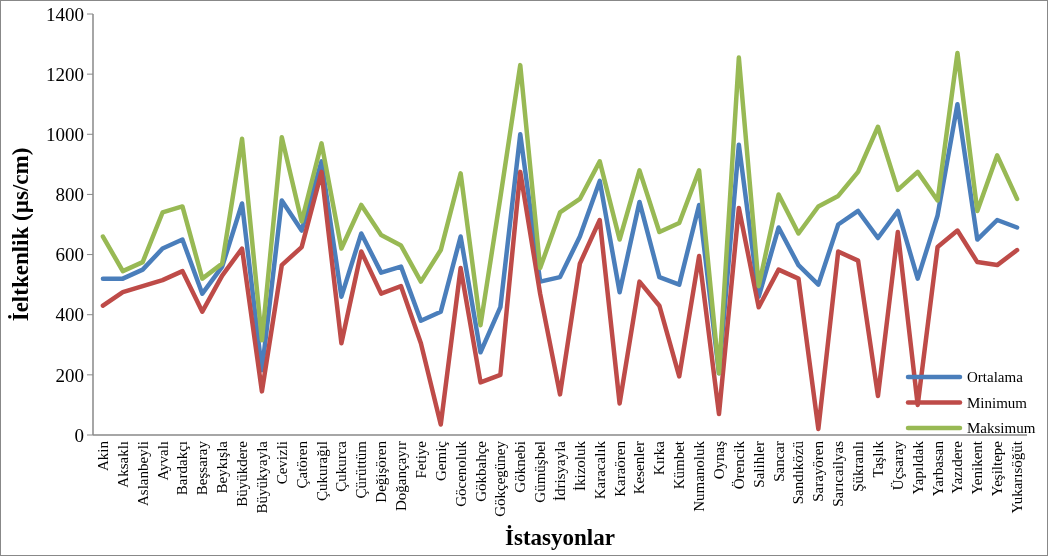 The width and height of the screenshot is (1048, 556). What do you see at coordinates (500, 478) in the screenshot?
I see `x-tick-label: Gökçegüney` at bounding box center [500, 478].